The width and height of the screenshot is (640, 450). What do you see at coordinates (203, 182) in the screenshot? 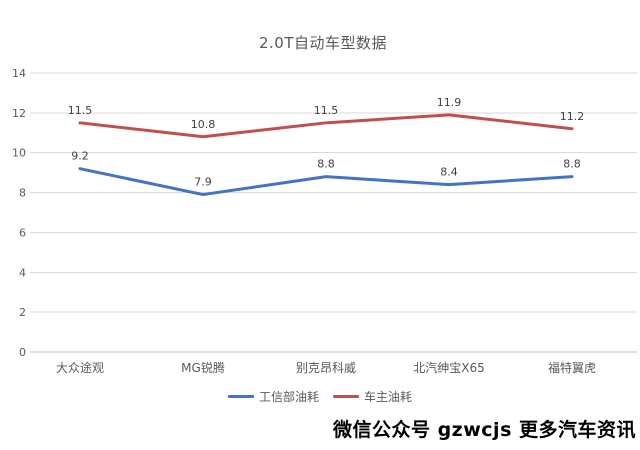
I see `data-point-label: 7.9` at bounding box center [203, 182].